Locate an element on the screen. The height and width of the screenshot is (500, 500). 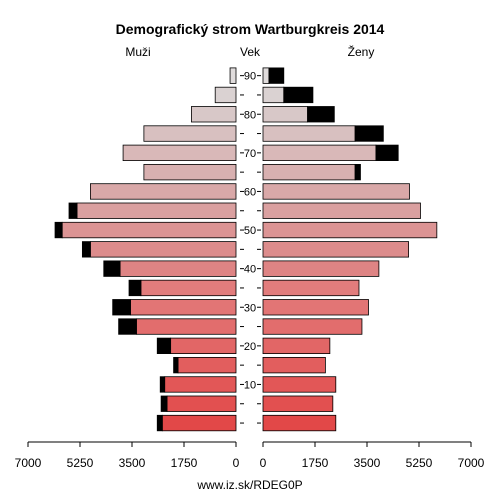
age-tick-label: 90 is located at coordinates (250, 77).